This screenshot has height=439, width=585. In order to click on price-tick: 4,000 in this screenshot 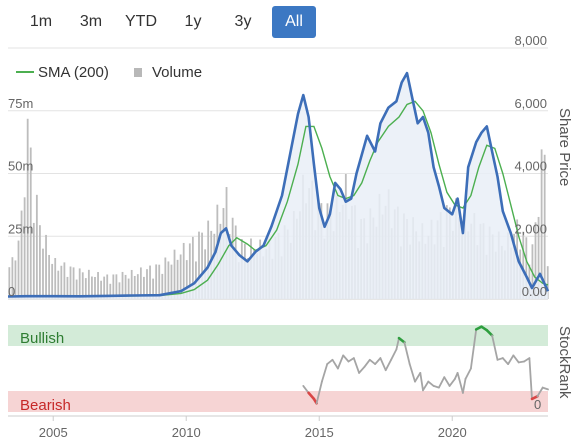, I will do `click(530, 166)`.